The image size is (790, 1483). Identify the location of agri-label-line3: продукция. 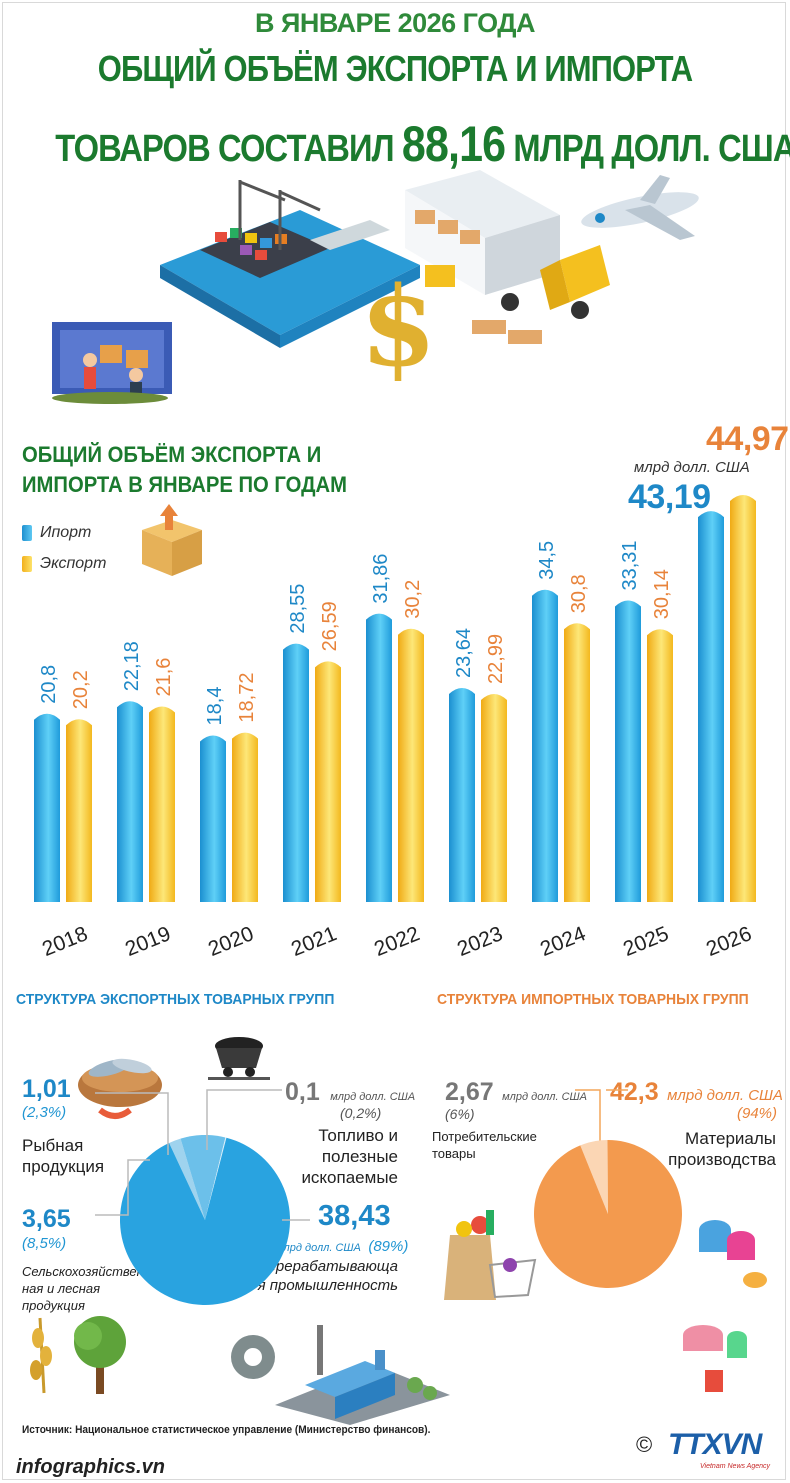
(53, 1305).